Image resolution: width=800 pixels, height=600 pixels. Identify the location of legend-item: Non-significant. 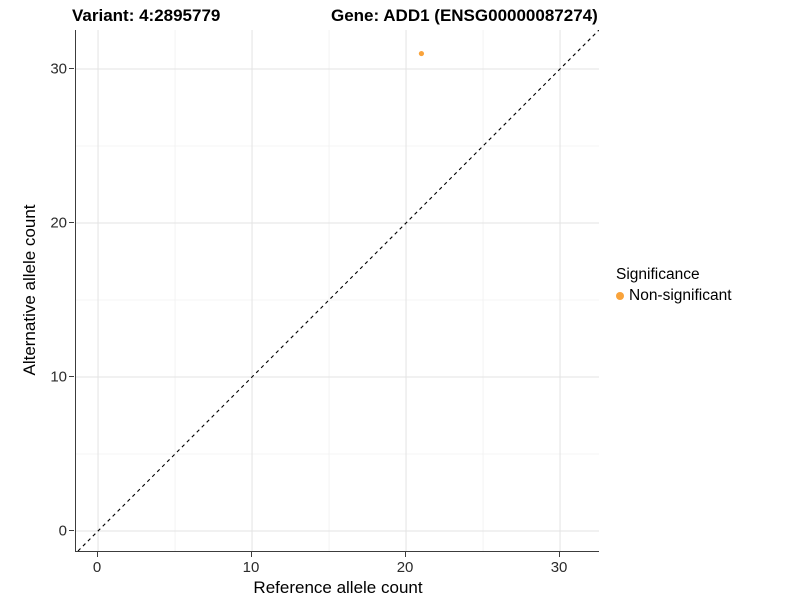
(674, 296).